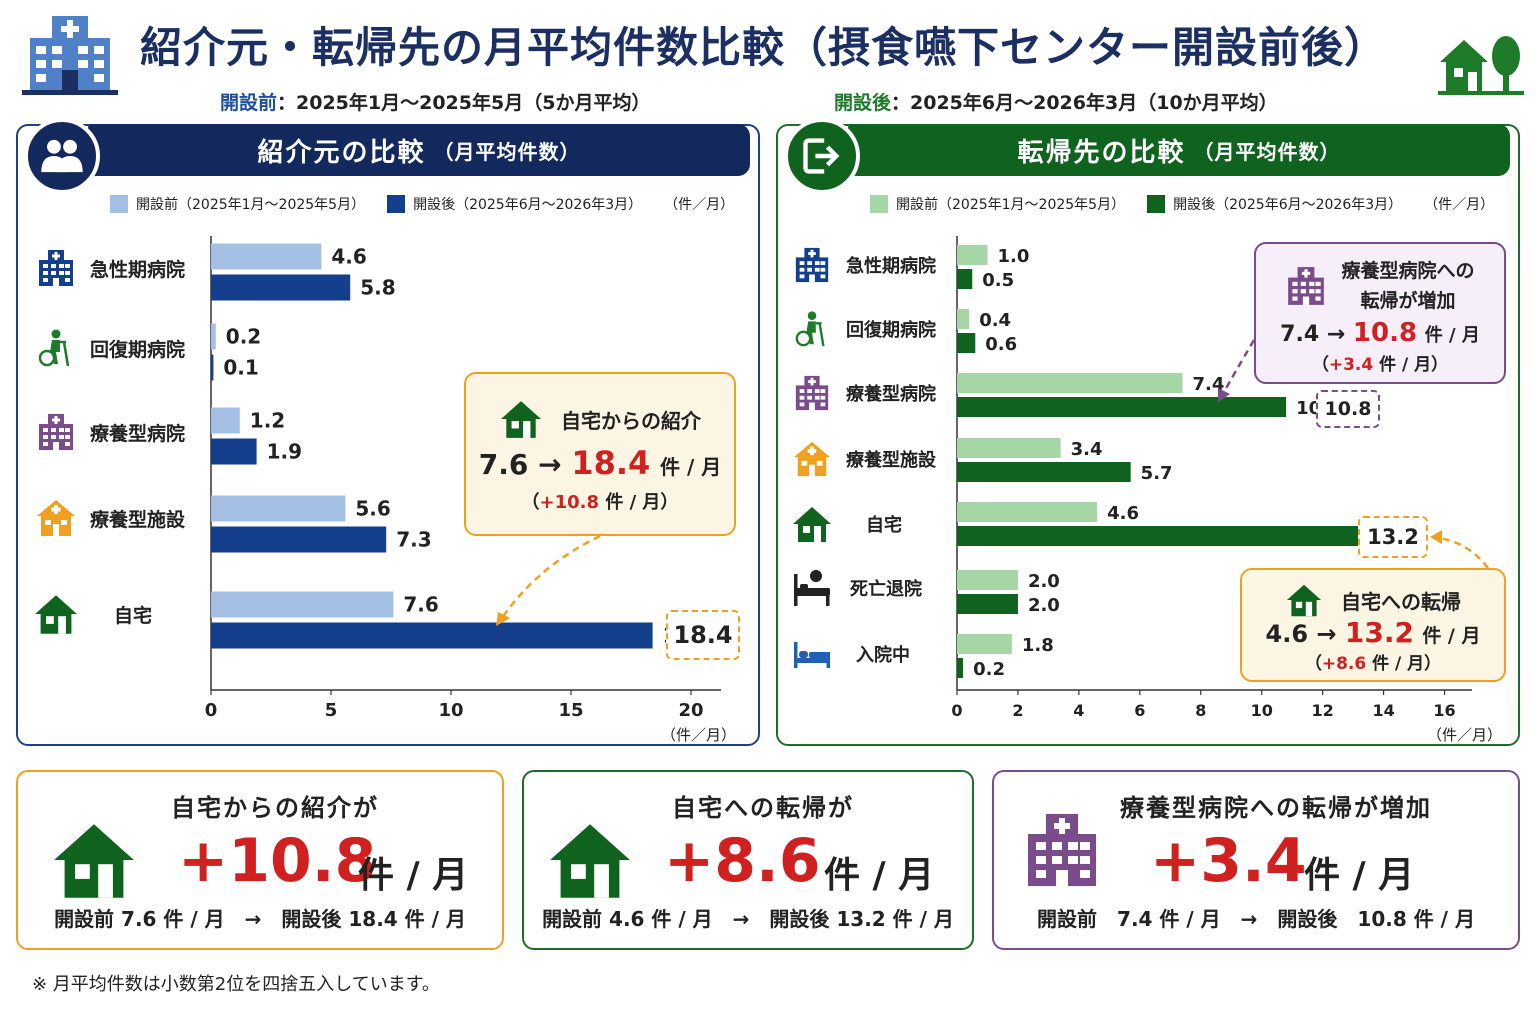  What do you see at coordinates (1408, 271) in the screenshot?
I see `callout-title-line1: 療養型病院への` at bounding box center [1408, 271].